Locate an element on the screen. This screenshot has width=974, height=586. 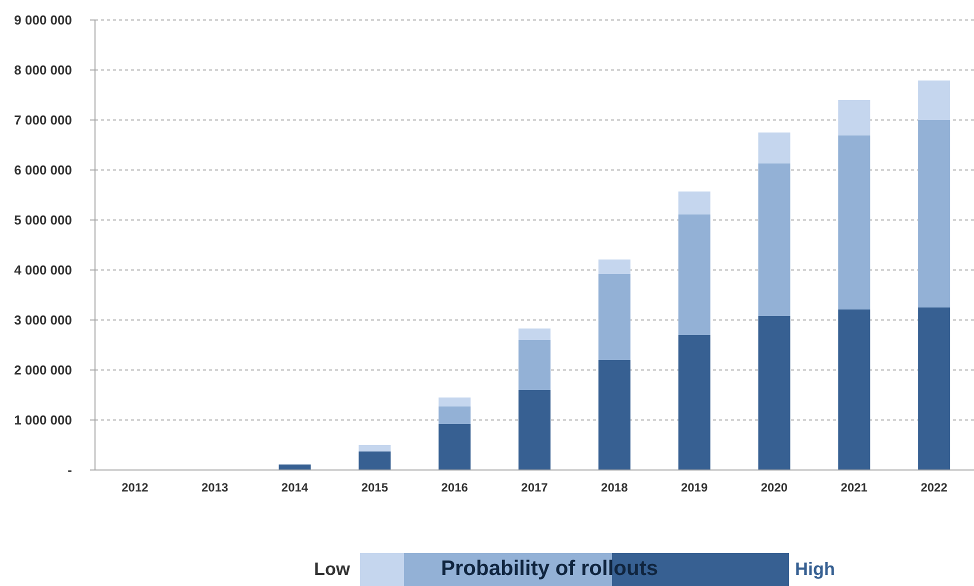
x-tick-label: 2014 is located at coordinates (294, 487).